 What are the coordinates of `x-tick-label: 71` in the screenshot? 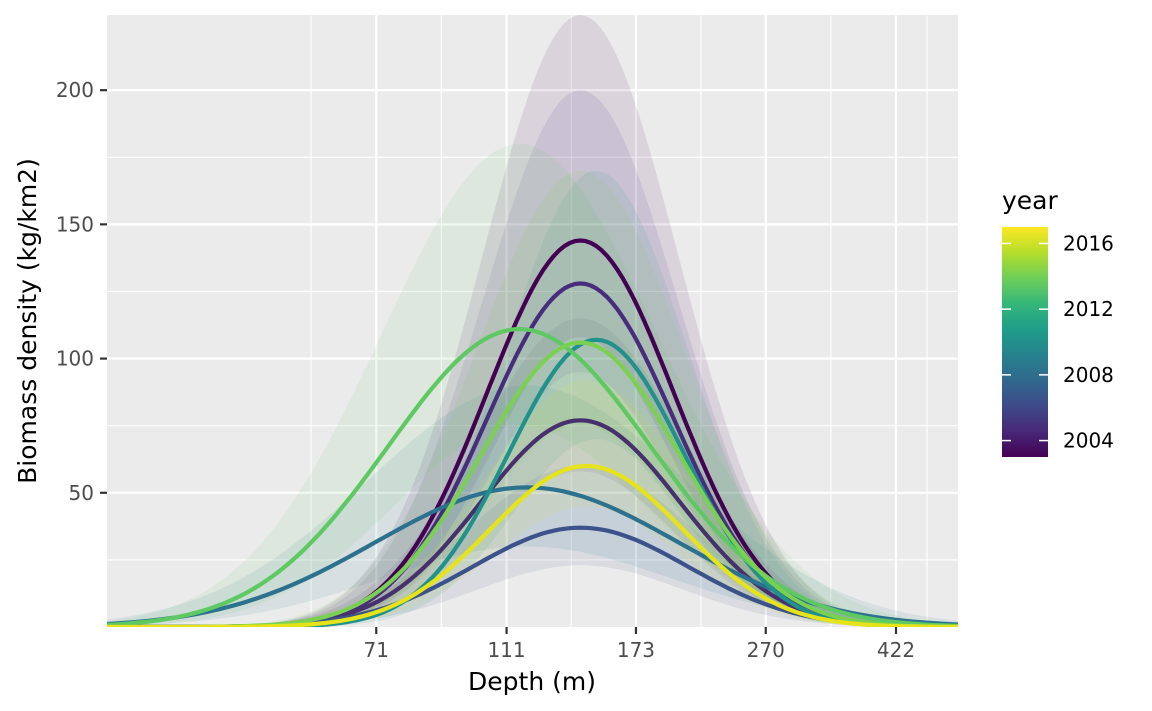 It's located at (376, 650).